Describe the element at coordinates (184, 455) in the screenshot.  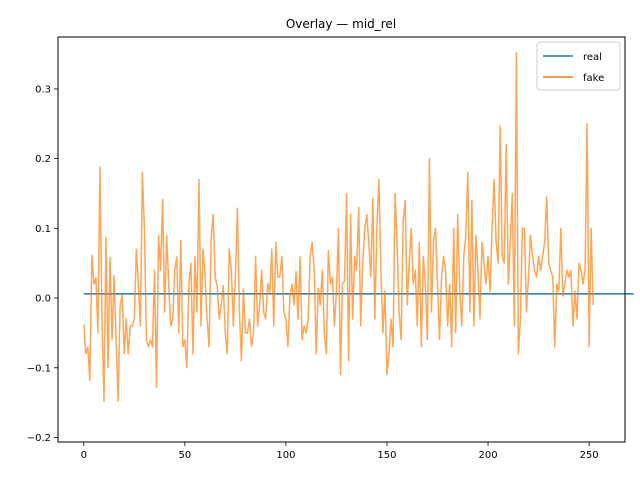
I see `x-tick-label: 50` at that location.